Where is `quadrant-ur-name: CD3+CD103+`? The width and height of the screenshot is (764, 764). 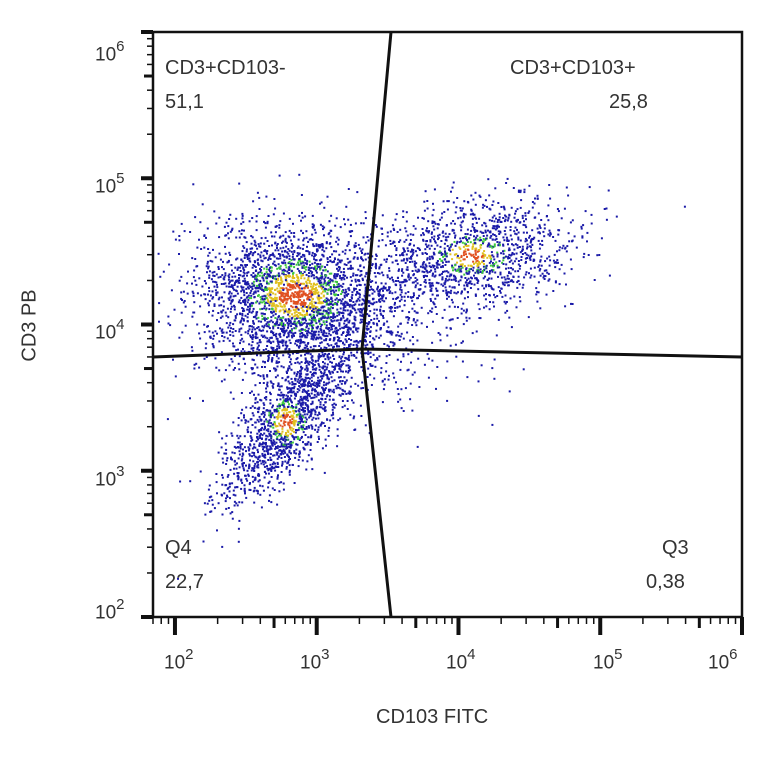 quadrant-ur-name: CD3+CD103+ is located at coordinates (573, 68).